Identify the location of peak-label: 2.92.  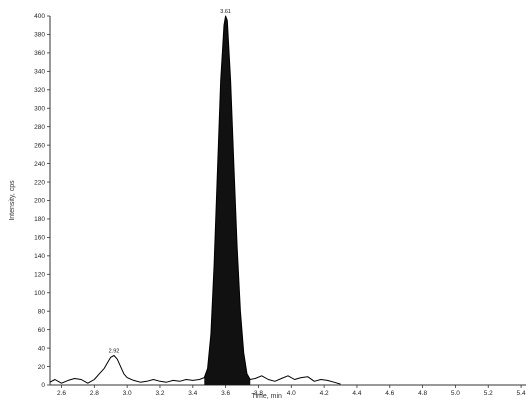
(114, 351).